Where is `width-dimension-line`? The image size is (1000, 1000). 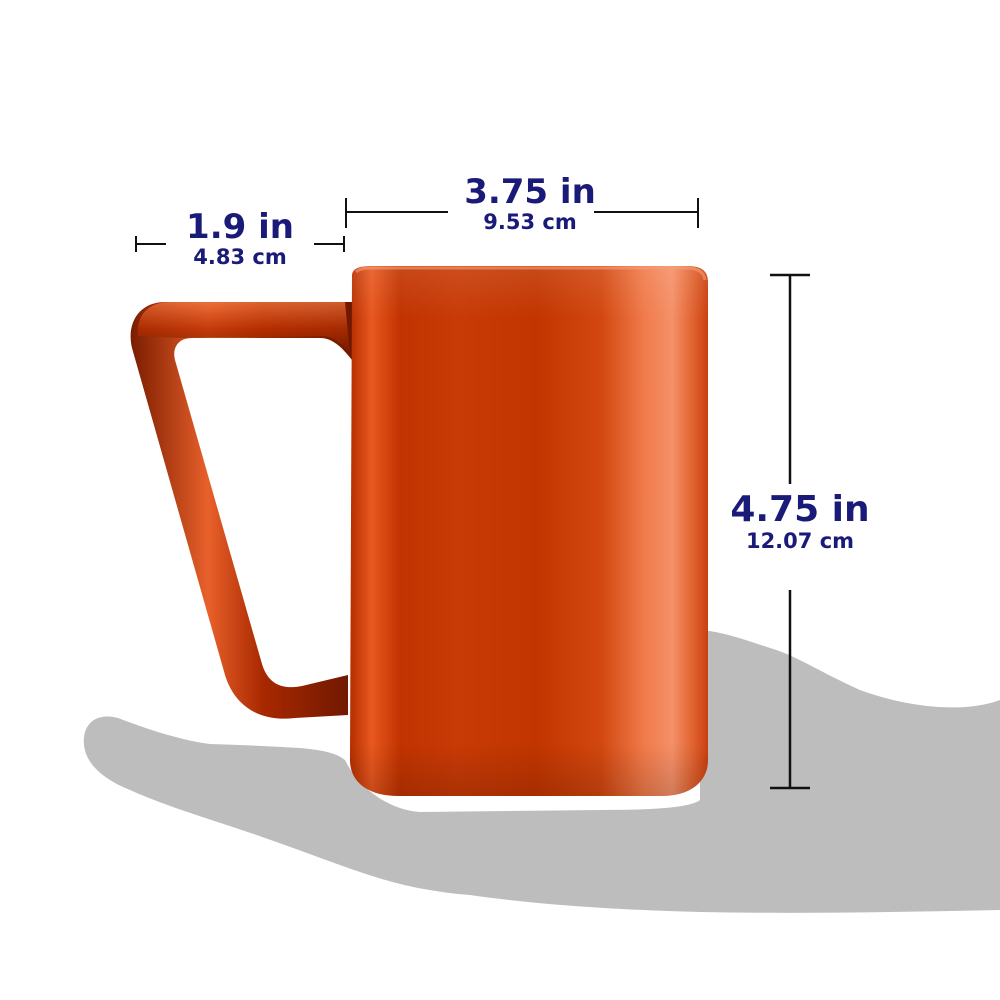
width-dimension-line is located at coordinates (522, 213).